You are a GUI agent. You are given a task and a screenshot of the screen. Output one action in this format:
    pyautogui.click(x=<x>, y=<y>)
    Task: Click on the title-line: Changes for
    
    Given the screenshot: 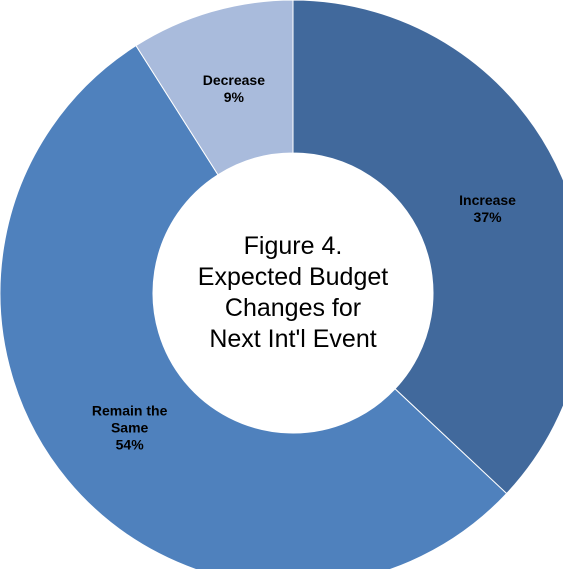 What is the action you would take?
    pyautogui.click(x=293, y=308)
    